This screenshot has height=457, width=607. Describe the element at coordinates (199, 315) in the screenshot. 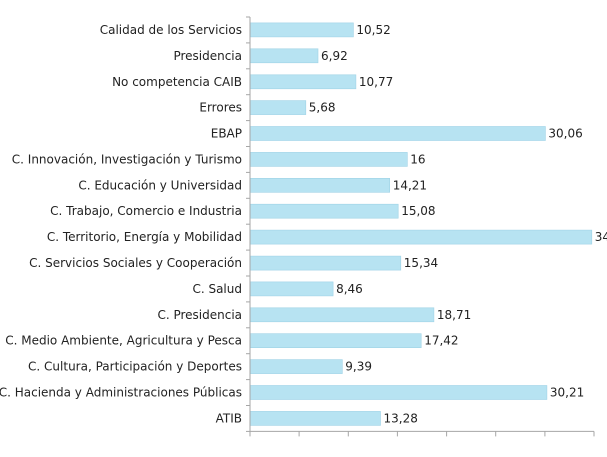

I see `category-label-11: C. Presidencia` at that location.